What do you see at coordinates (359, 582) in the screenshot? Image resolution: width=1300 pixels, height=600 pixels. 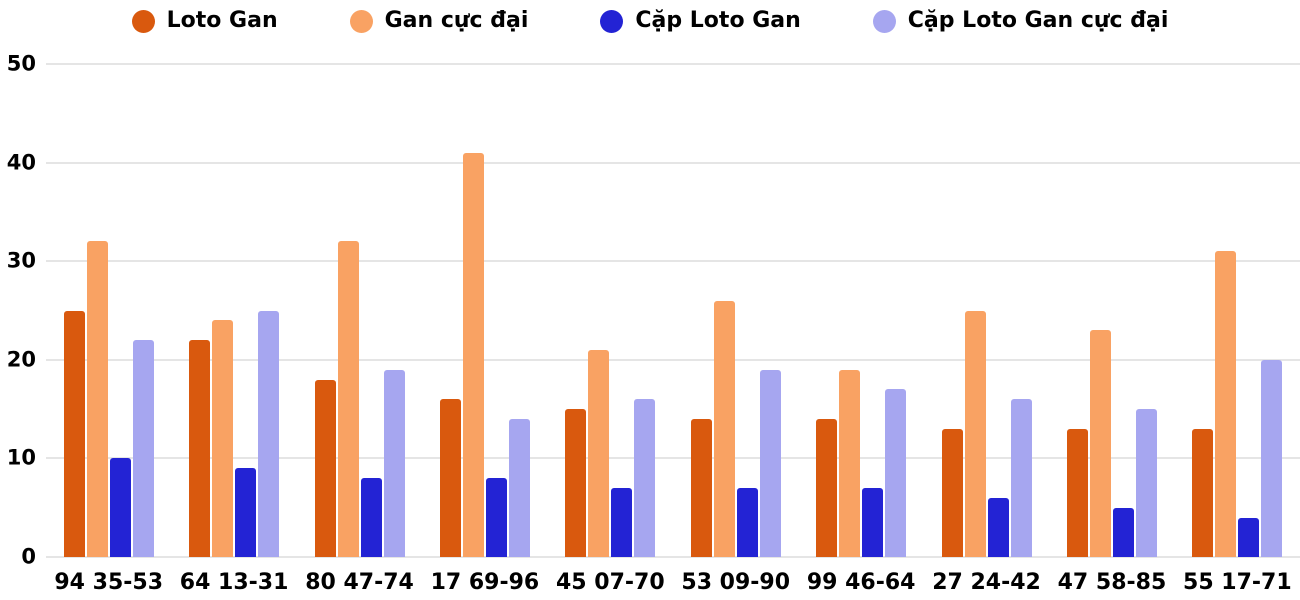 I see `x-tick-label: 80 47-74` at bounding box center [359, 582].